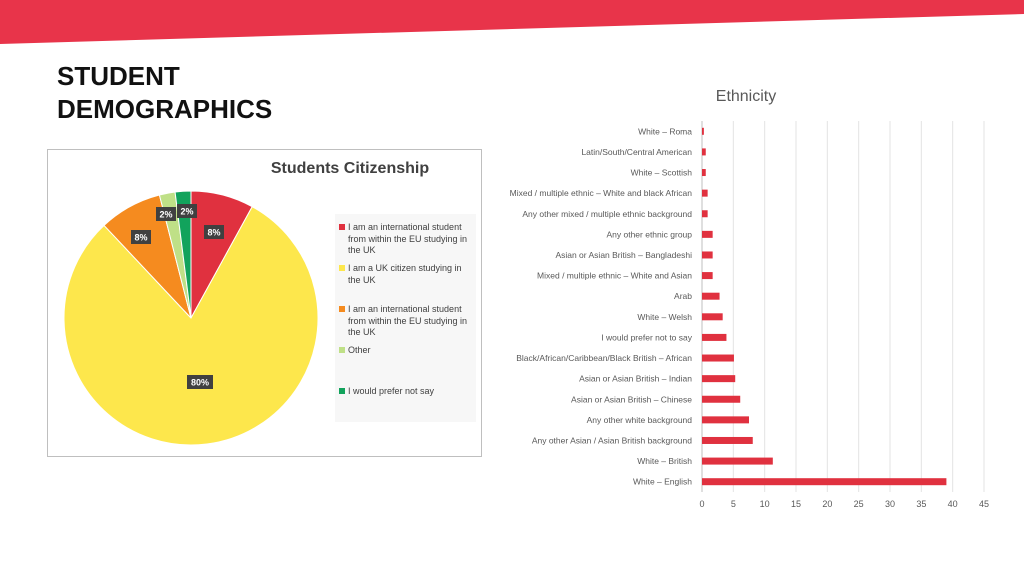 The height and width of the screenshot is (576, 1024). What do you see at coordinates (733, 504) in the screenshot?
I see `x-tick-label: 5` at bounding box center [733, 504].